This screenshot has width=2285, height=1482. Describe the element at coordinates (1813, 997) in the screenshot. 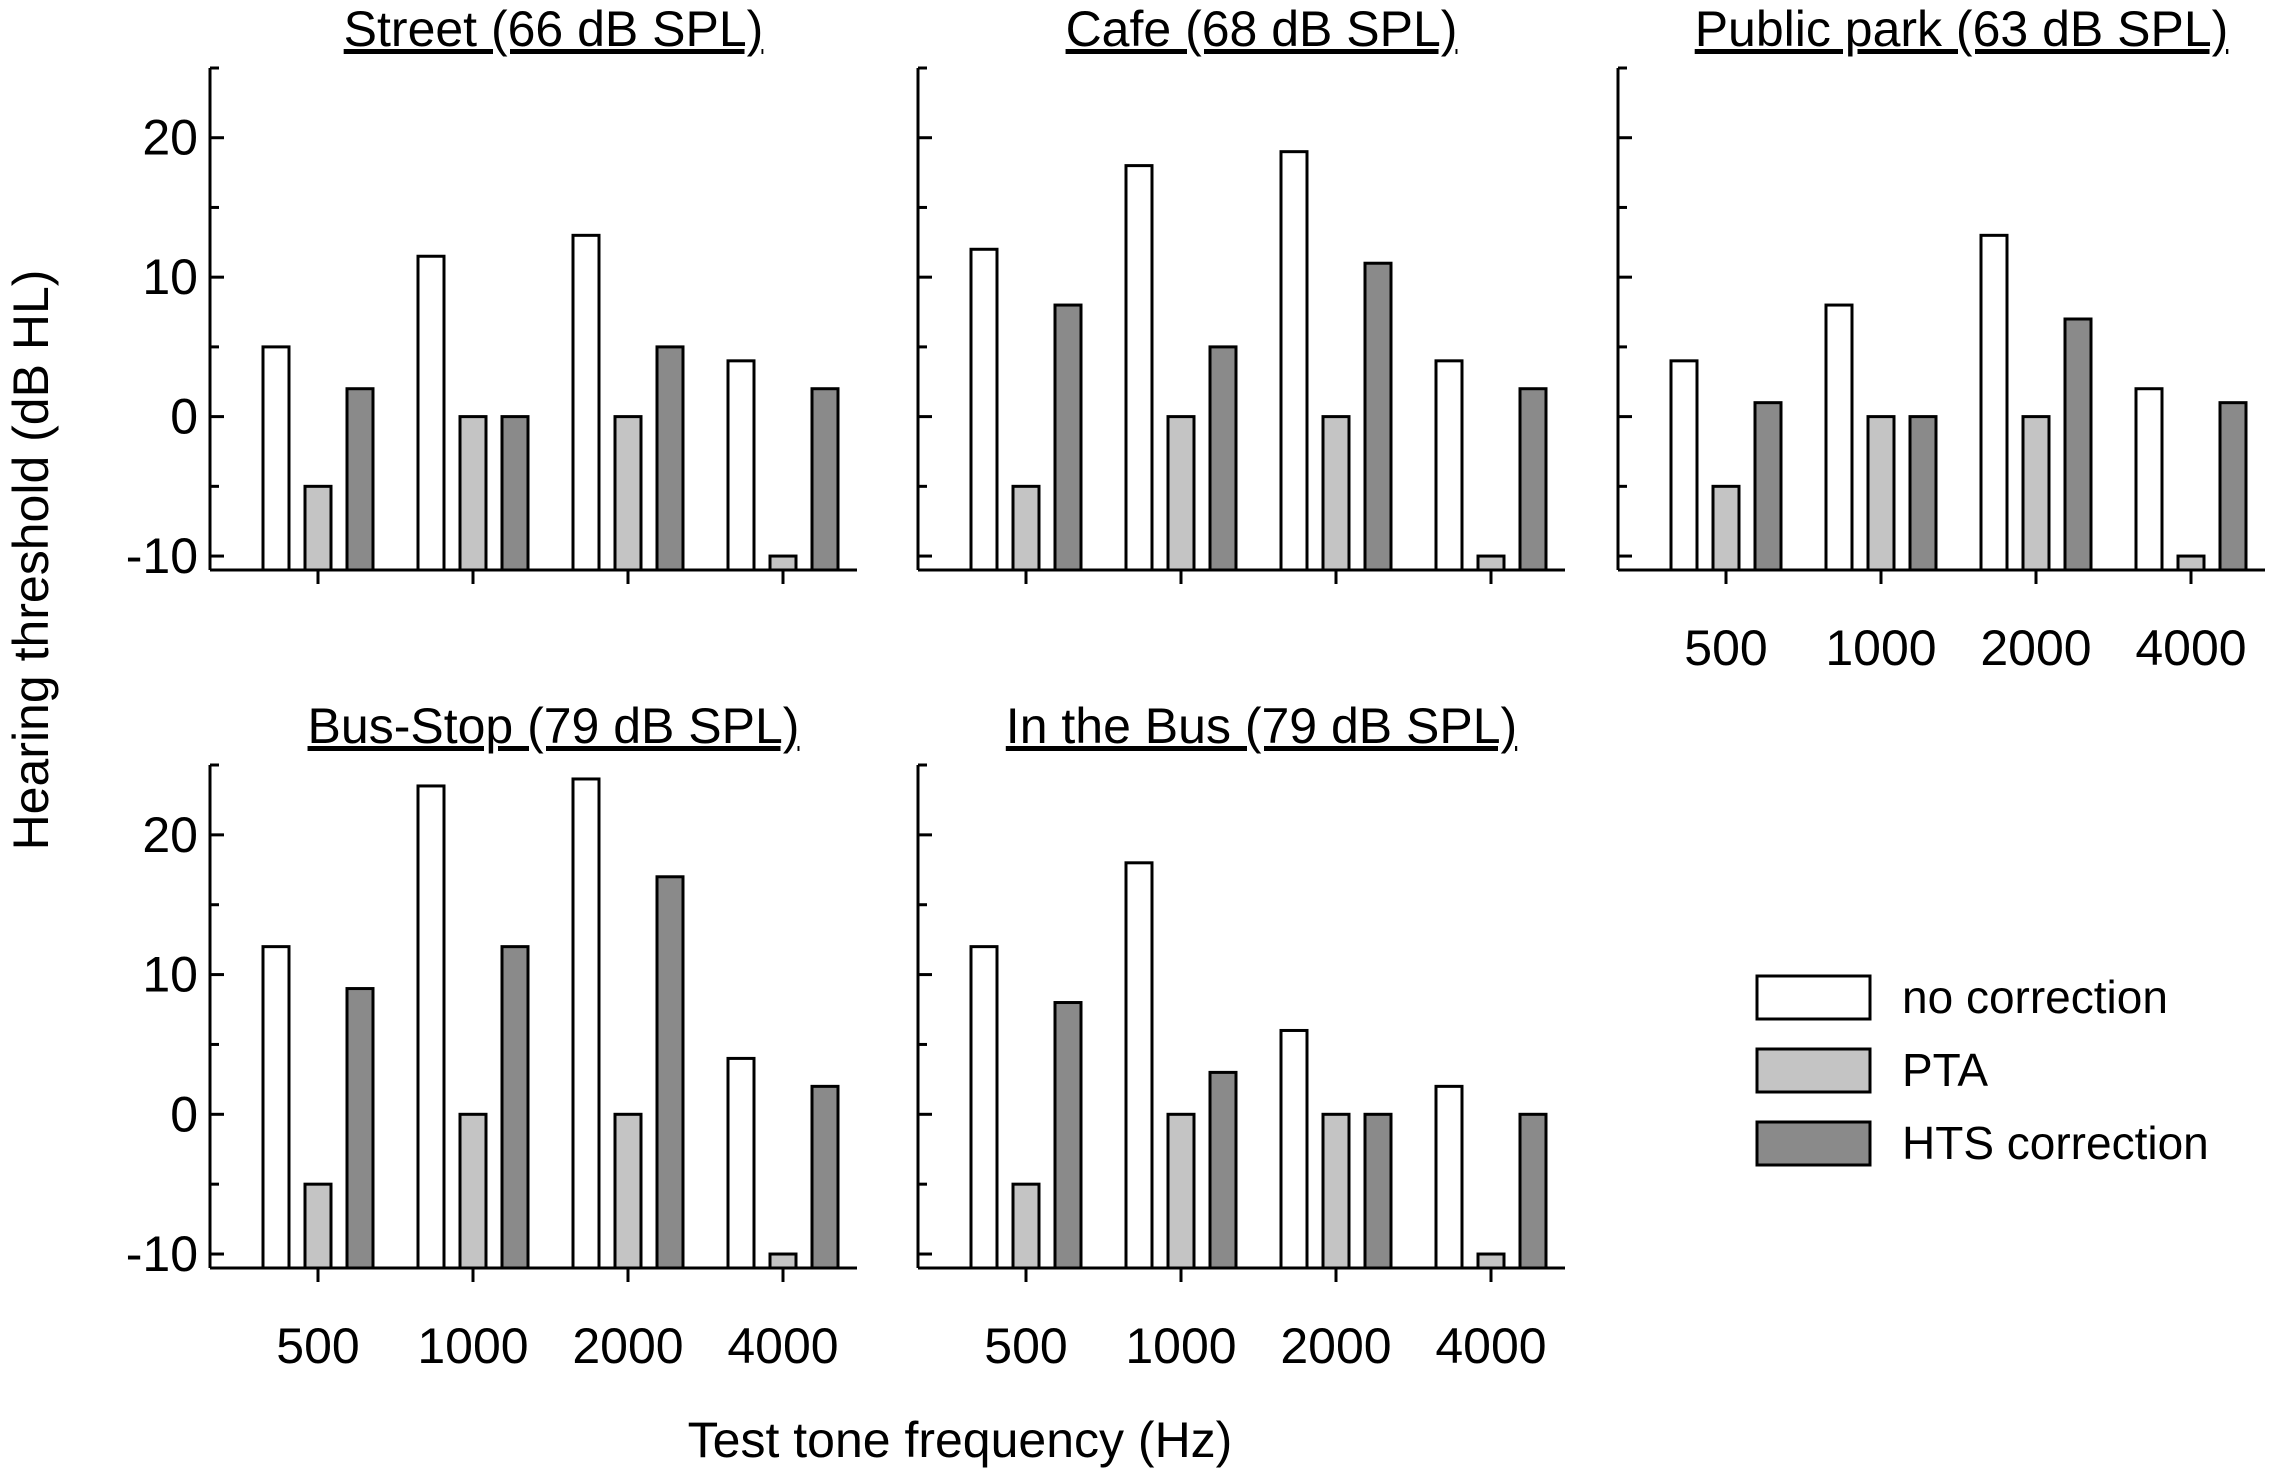

I see `legend-swatch-no-correction` at that location.